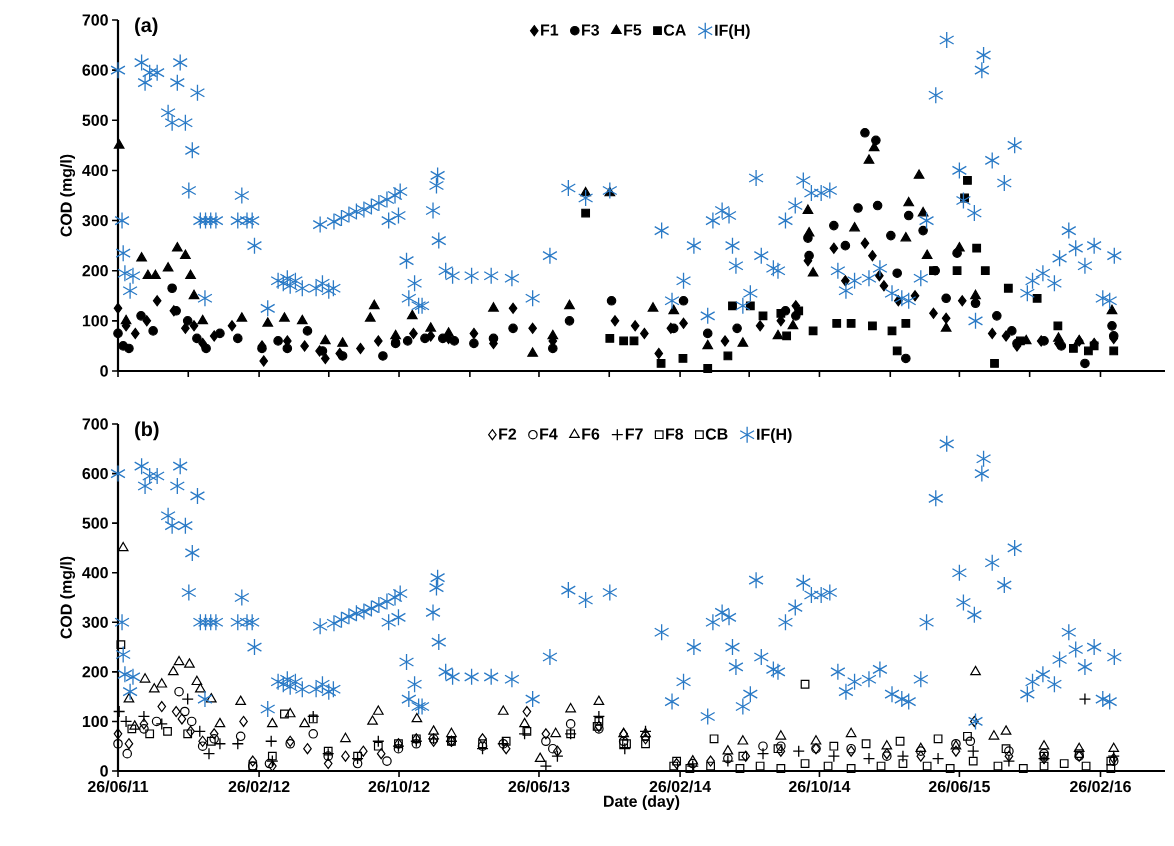 The height and width of the screenshot is (846, 1174). What do you see at coordinates (259, 786) in the screenshot?
I see `x-tick-label: 26/02/12` at bounding box center [259, 786].